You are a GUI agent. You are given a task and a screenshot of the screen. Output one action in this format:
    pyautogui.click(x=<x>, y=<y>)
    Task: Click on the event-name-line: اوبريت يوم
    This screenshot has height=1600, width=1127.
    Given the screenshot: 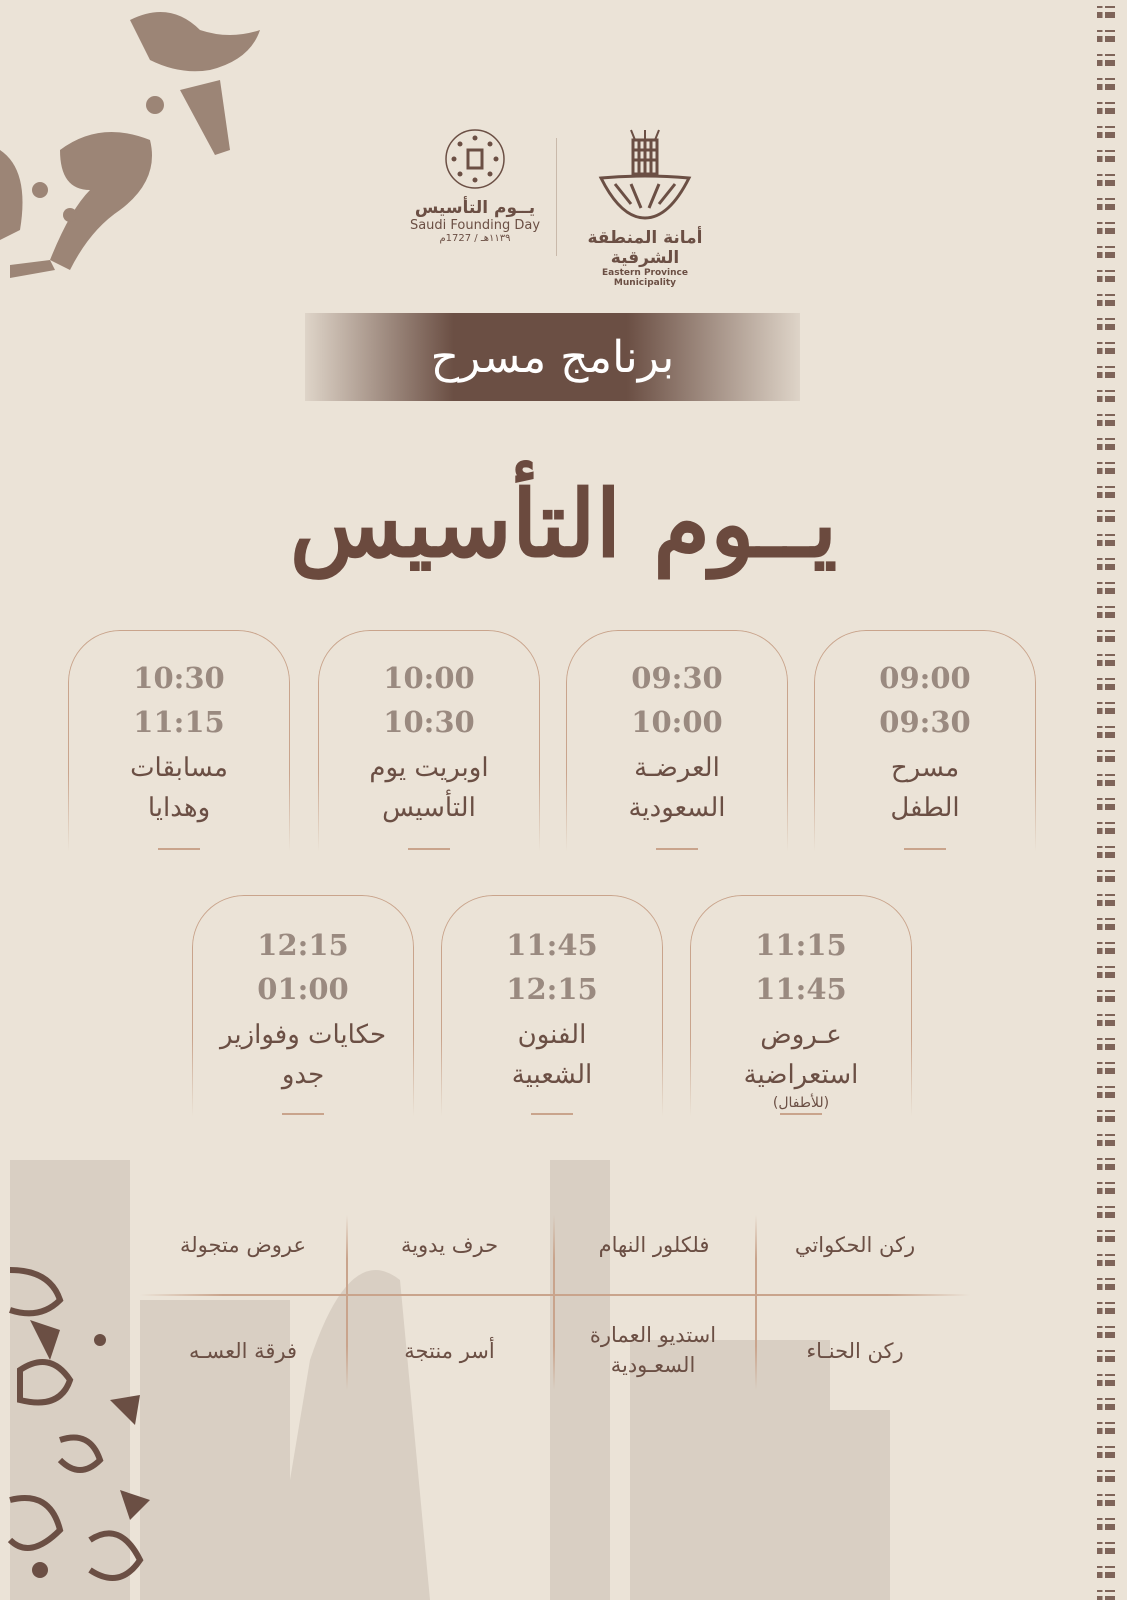 What is the action you would take?
    pyautogui.click(x=429, y=768)
    